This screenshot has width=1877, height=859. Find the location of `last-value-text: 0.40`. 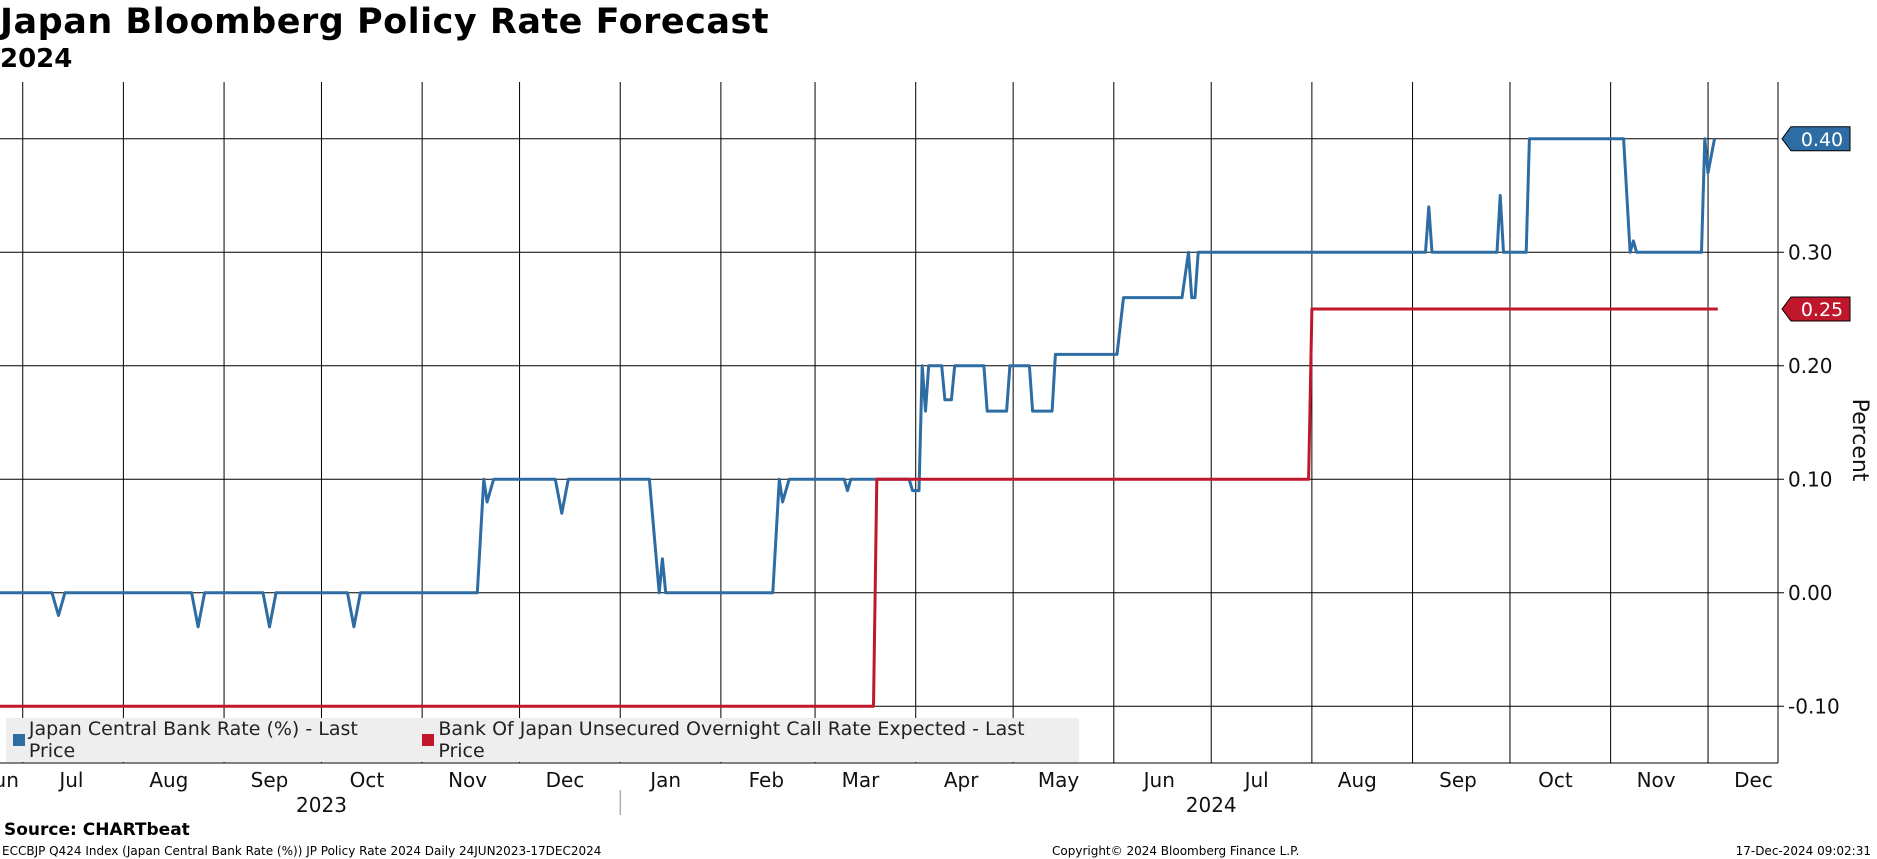

last-value-text: 0.40 is located at coordinates (1822, 140).